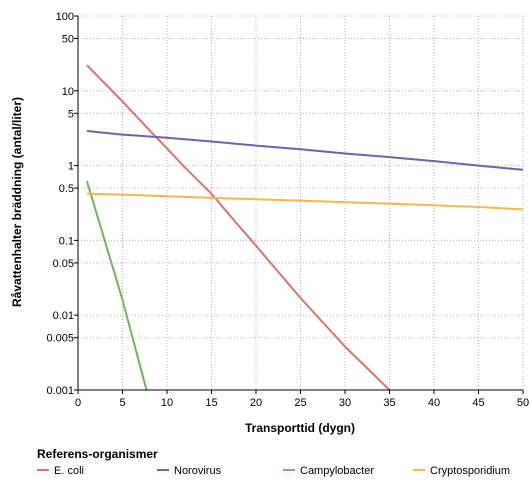 The height and width of the screenshot is (485, 530). Describe the element at coordinates (345, 403) in the screenshot. I see `x-tick-label: 30` at that location.